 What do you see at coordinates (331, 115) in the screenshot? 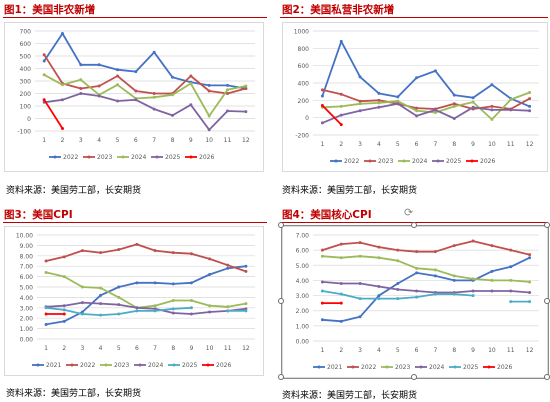
I see `series-line-2026` at bounding box center [331, 115].